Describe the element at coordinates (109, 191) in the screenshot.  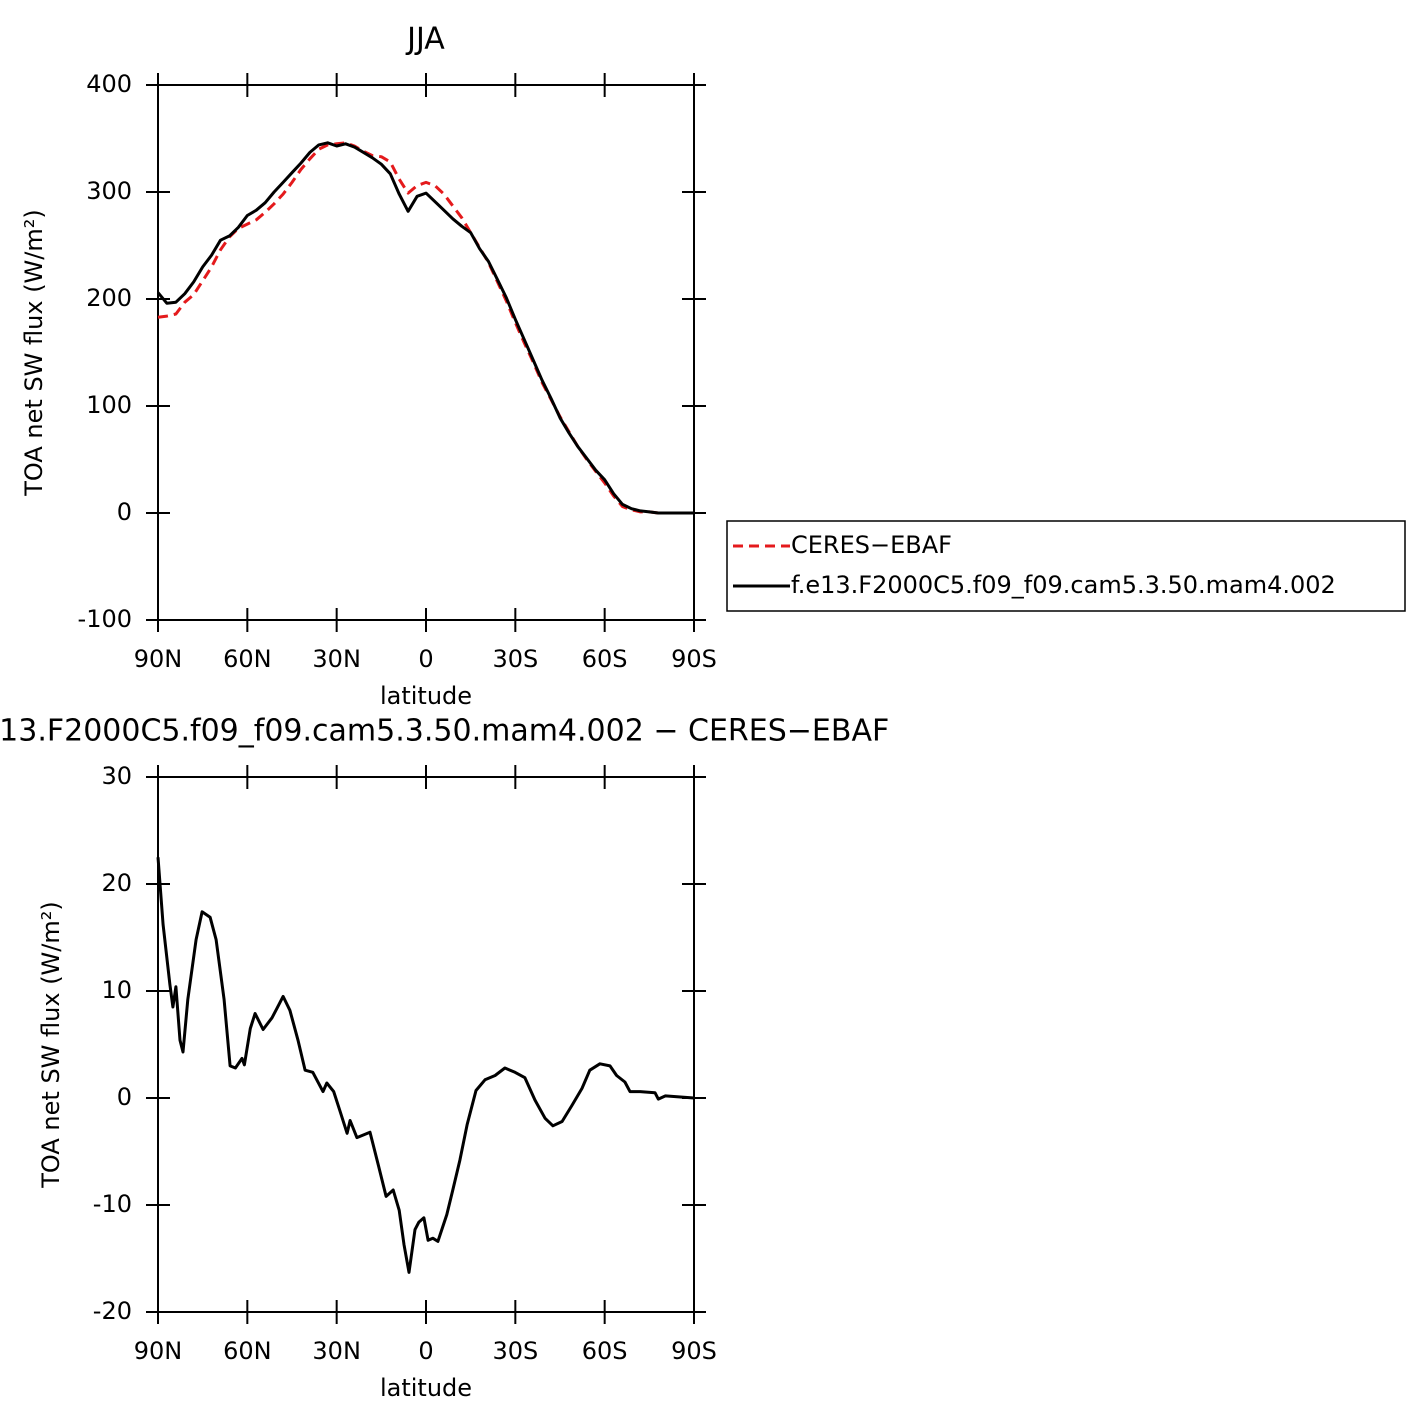
I see `y-tick-label: 300` at that location.